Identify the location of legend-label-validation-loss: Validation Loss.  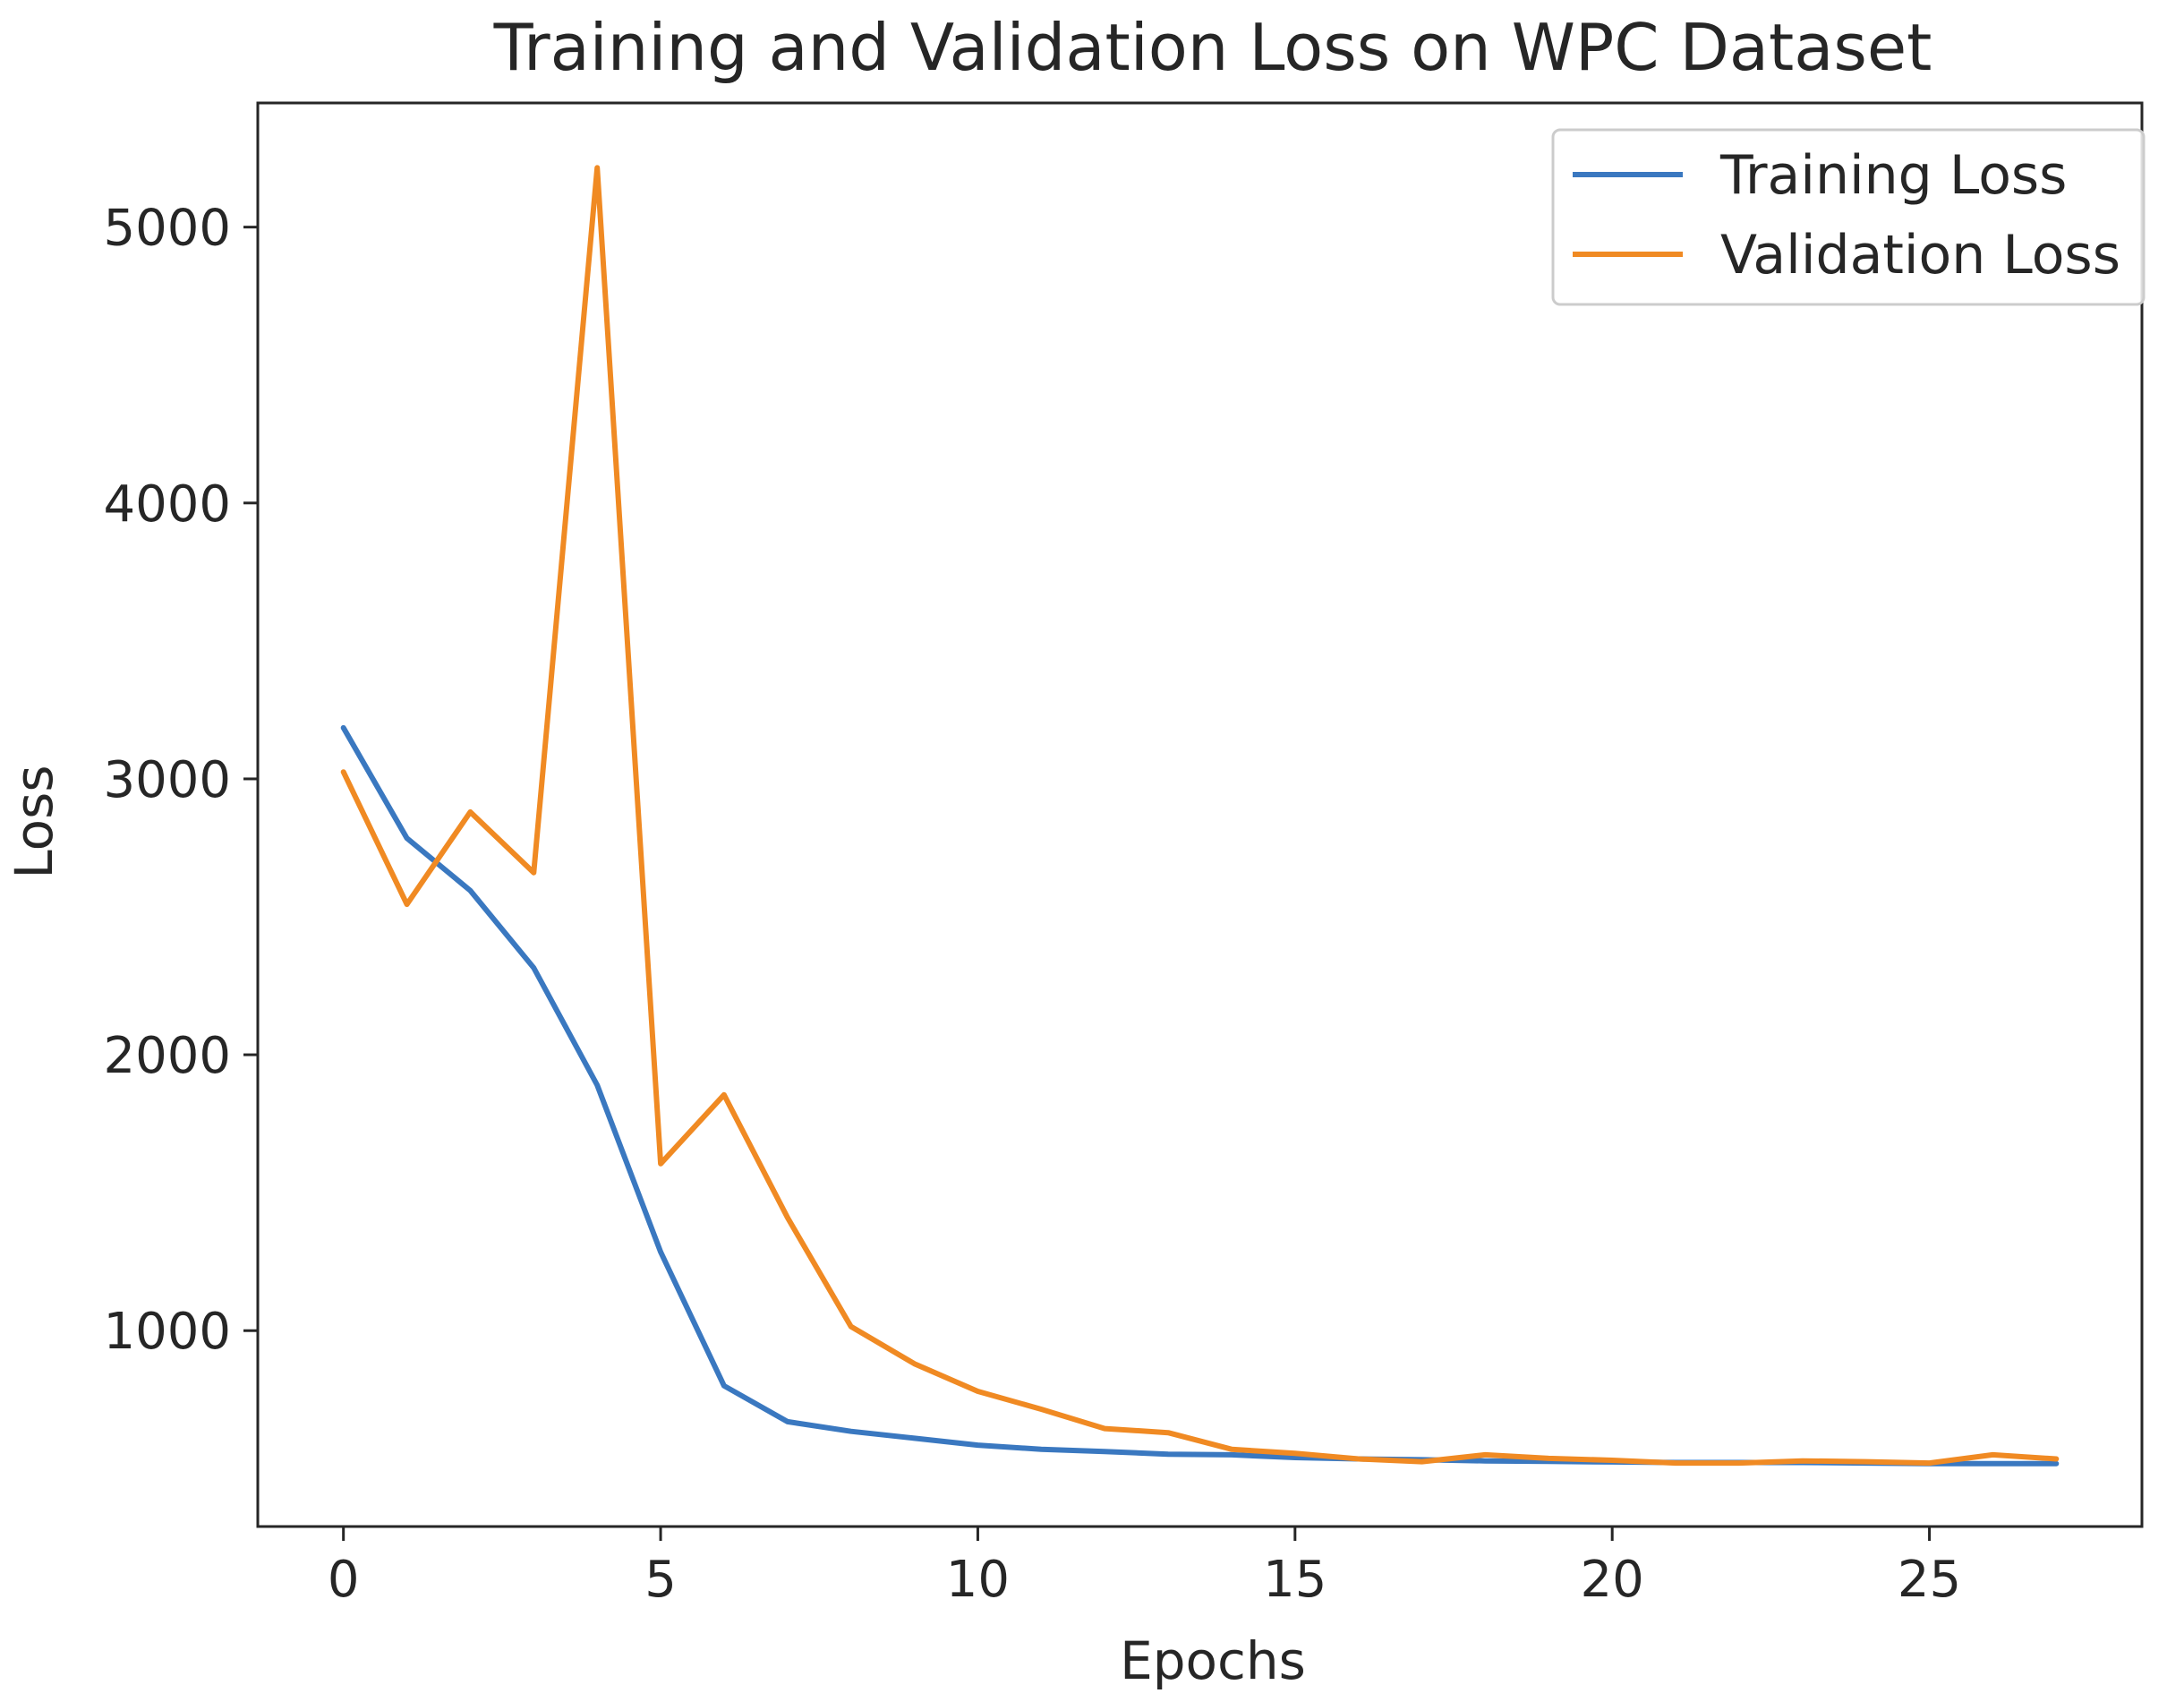
(1920, 255).